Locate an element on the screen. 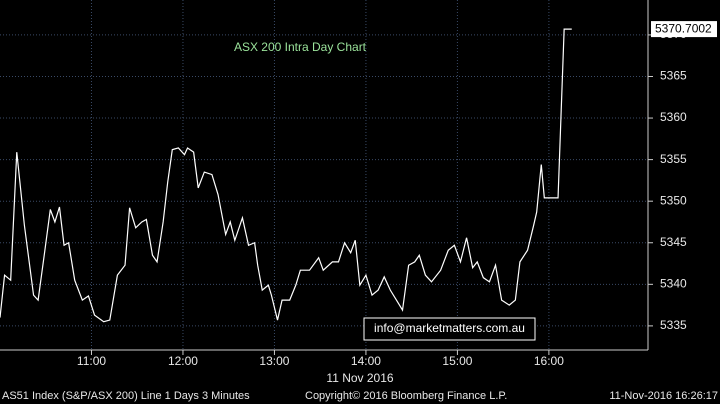 Image resolution: width=720 pixels, height=404 pixels. y-tick-label: 5335 is located at coordinates (673, 325).